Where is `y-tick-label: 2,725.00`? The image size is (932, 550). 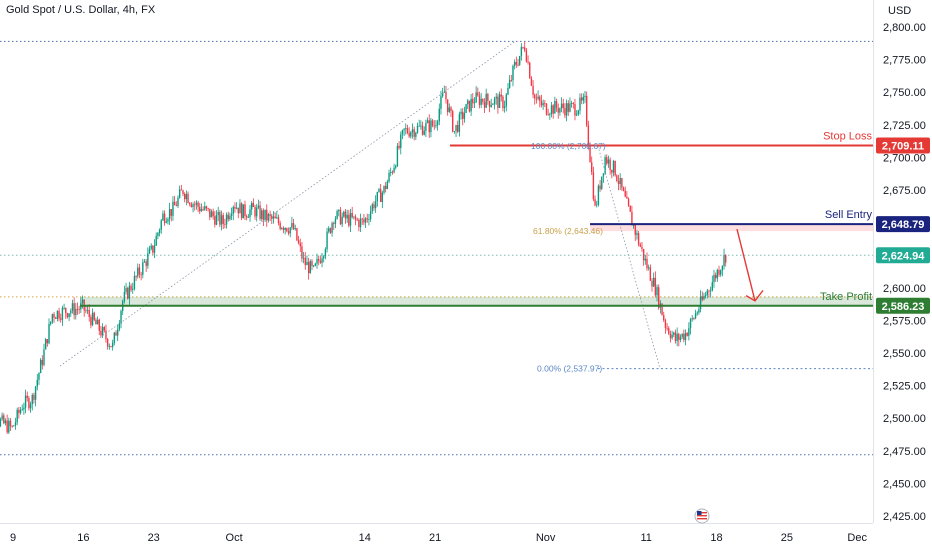
y-tick-label: 2,725.00 is located at coordinates (904, 126).